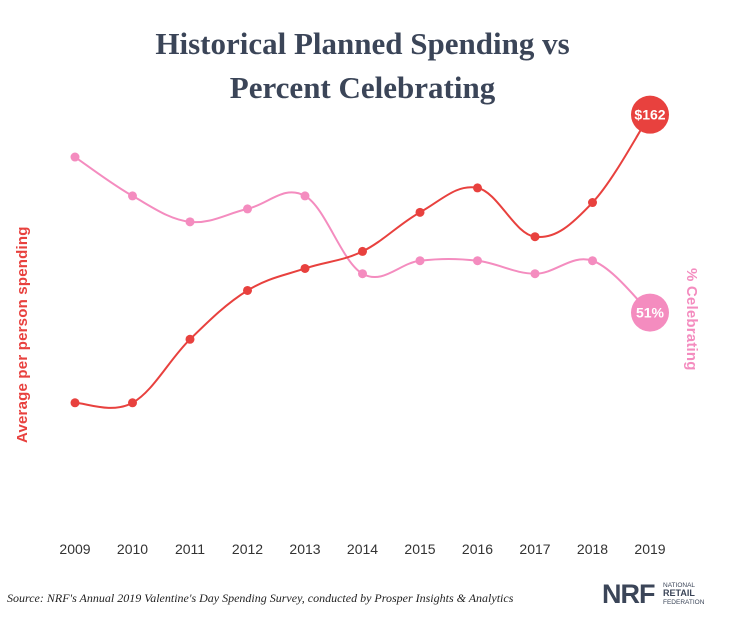 This screenshot has width=753, height=638. I want to click on nrf-logo: NRF NATIONAL RETAIL FEDERATION, so click(653, 594).